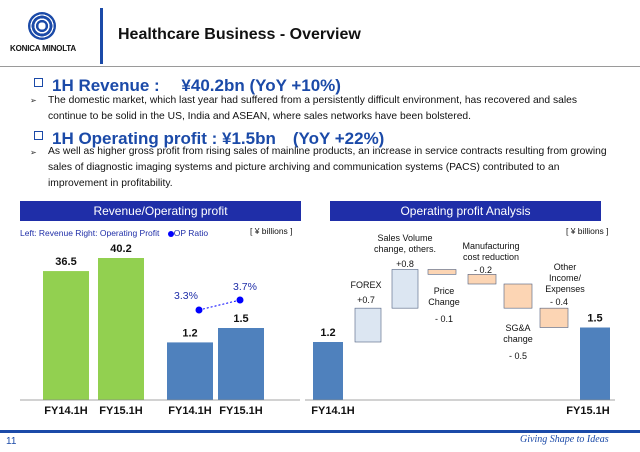  Describe the element at coordinates (240, 411) in the screenshot. I see `op-category-label: FY15.1H` at that location.